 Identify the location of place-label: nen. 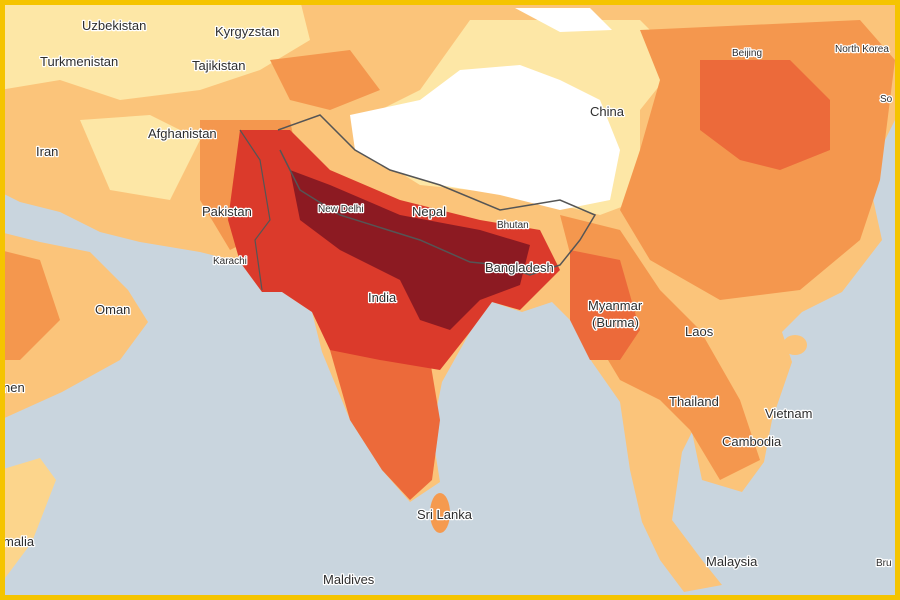
(15, 387).